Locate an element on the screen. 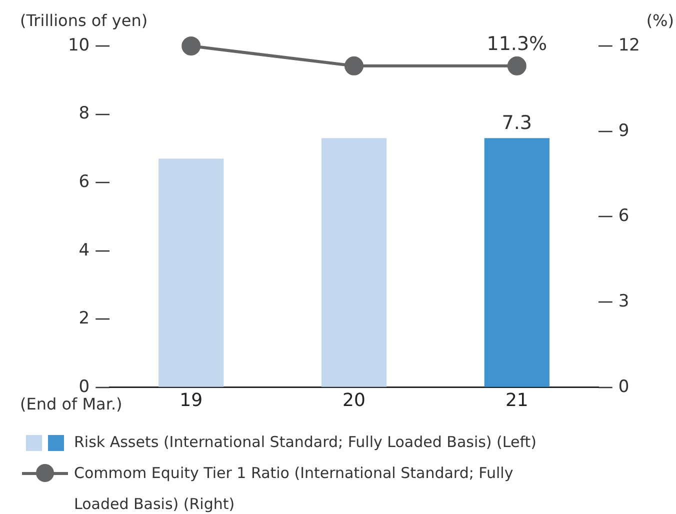  y2-tick-label: 6 is located at coordinates (624, 216).